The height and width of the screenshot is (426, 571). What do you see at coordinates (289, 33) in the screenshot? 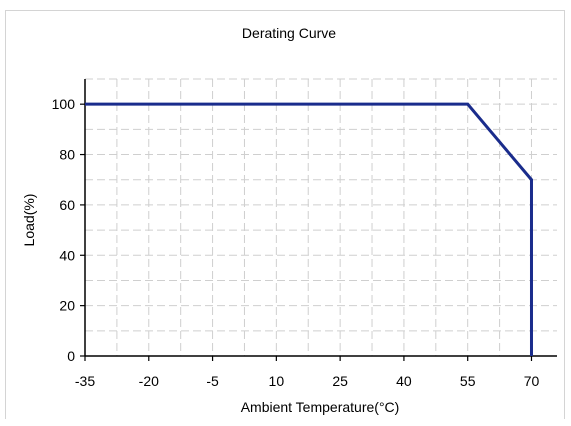
I see `chart-title: Derating Curve` at bounding box center [289, 33].